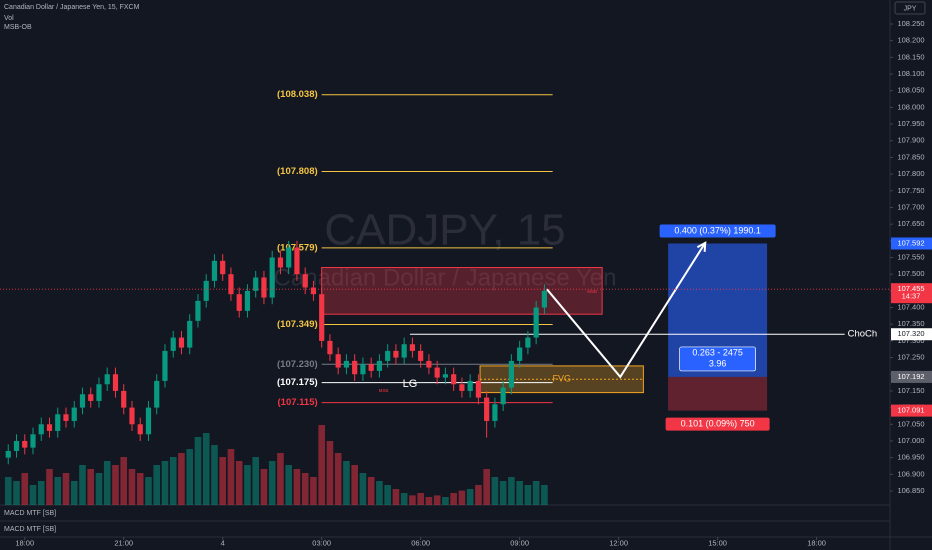  Describe the element at coordinates (561, 379) in the screenshot. I see `zone-label: FVG` at that location.